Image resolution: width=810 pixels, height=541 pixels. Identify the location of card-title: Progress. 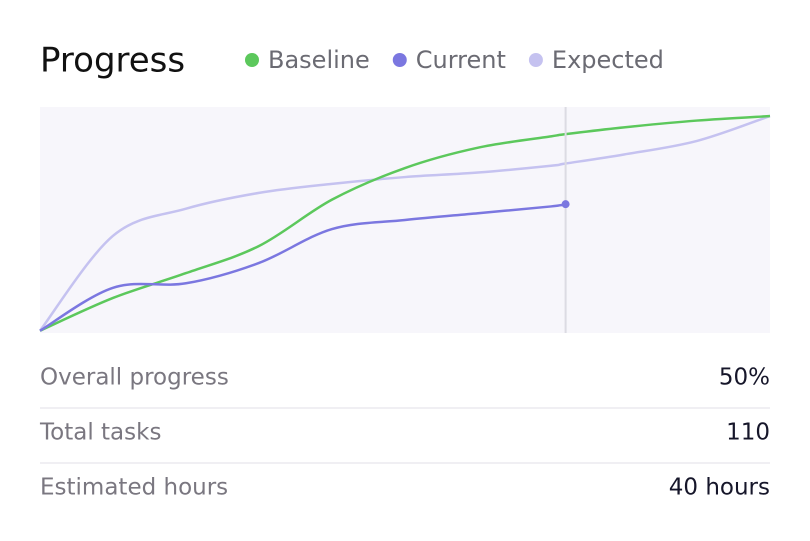
(112, 61).